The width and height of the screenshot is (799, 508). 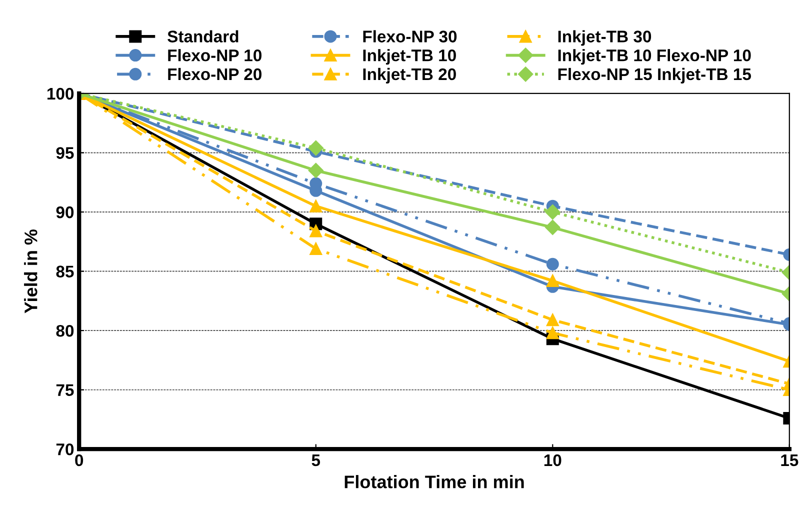 I want to click on x-tick-label: 15, so click(x=789, y=460).